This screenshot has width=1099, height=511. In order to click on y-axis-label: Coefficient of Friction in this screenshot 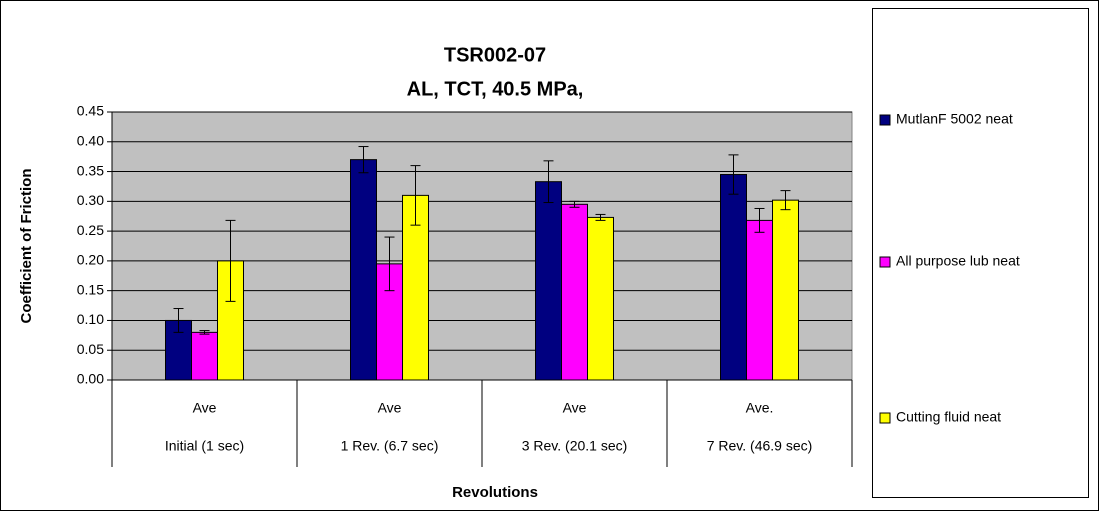, I will do `click(26, 246)`.